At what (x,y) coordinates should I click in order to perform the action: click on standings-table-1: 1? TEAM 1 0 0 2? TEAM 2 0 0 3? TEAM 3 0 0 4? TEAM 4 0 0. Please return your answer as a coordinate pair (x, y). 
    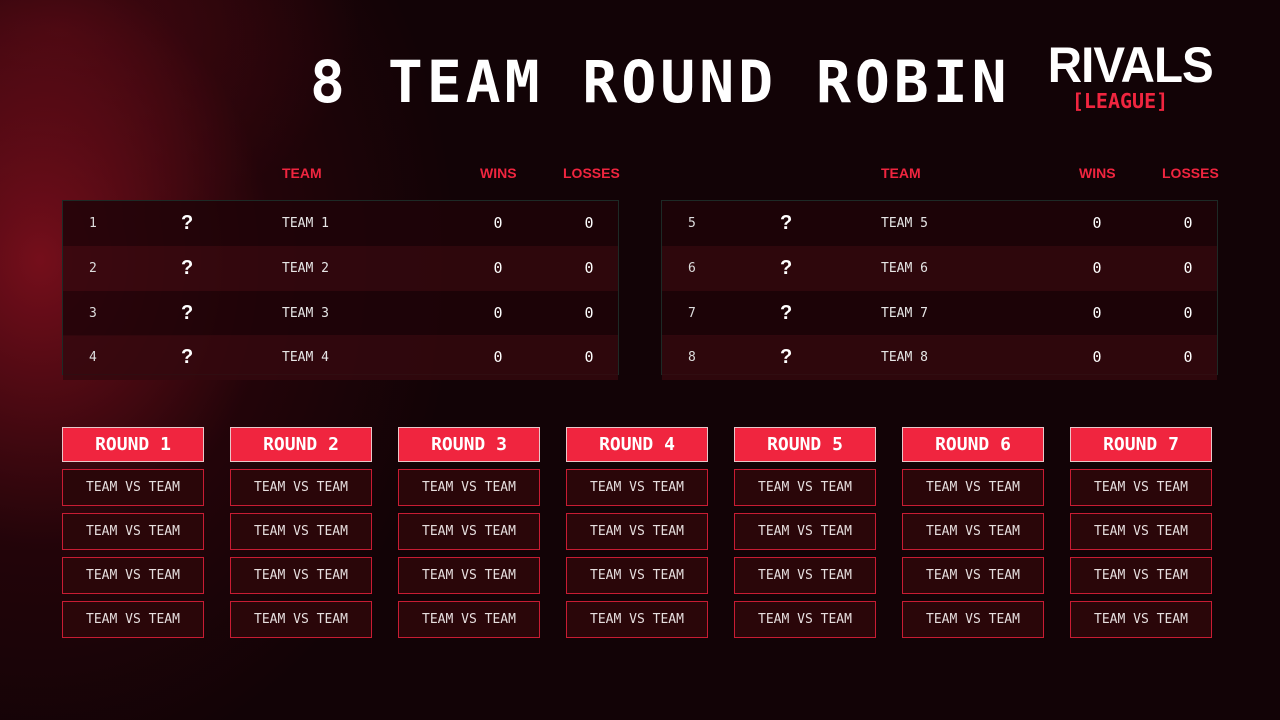
    Looking at the image, I should click on (340, 290).